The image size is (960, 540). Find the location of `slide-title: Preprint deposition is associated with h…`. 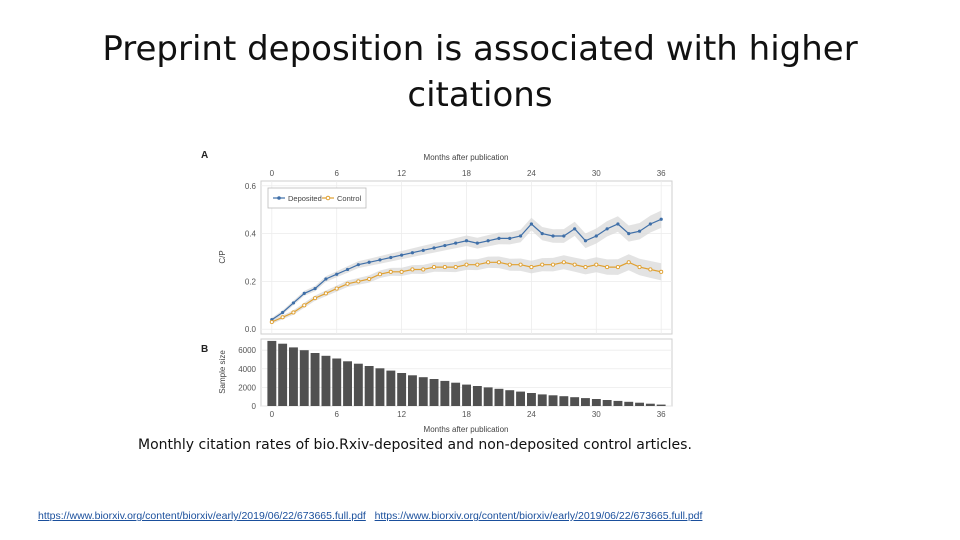

slide-title: Preprint deposition is associated with h… is located at coordinates (480, 72).